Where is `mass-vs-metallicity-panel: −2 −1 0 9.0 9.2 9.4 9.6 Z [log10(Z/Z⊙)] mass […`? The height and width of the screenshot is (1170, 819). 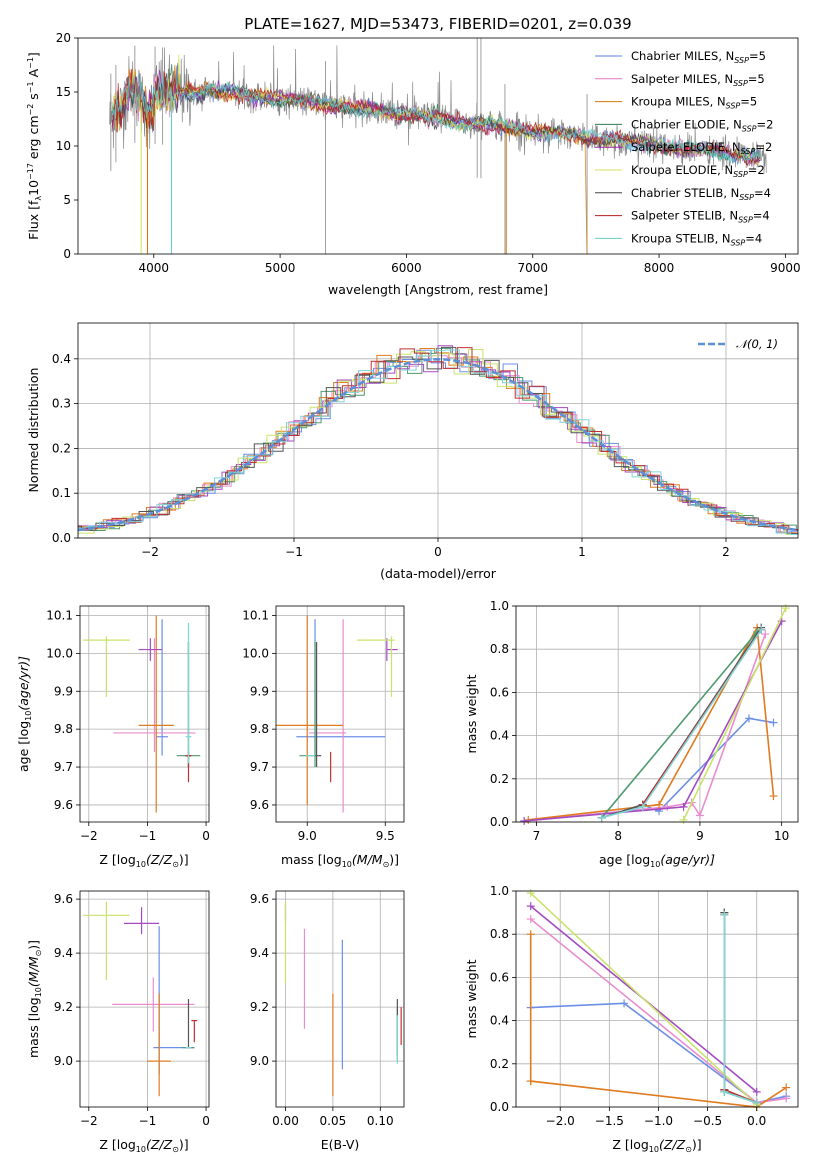 mass-vs-metallicity-panel: −2 −1 0 9.0 9.2 9.4 9.6 Z [log10(Z/Z⊙)] mass [… is located at coordinates (118, 1022).